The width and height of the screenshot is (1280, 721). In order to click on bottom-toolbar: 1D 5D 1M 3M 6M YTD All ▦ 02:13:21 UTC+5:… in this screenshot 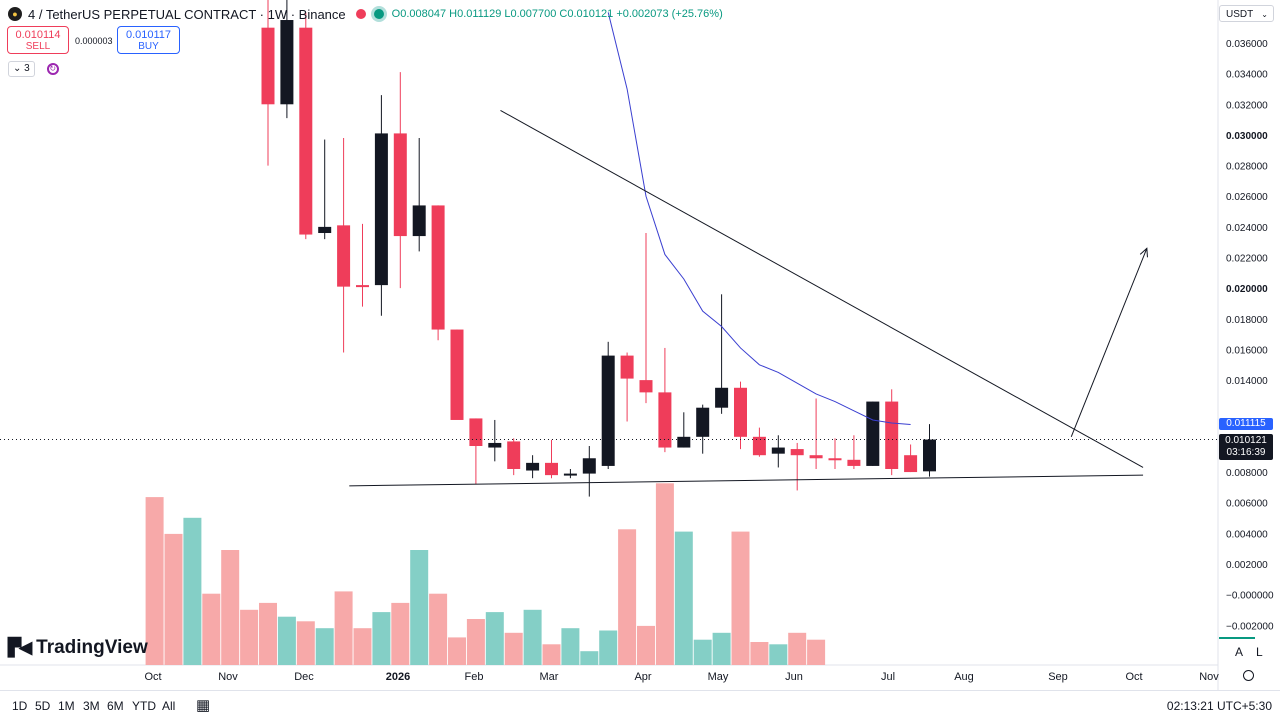, I will do `click(640, 705)`.